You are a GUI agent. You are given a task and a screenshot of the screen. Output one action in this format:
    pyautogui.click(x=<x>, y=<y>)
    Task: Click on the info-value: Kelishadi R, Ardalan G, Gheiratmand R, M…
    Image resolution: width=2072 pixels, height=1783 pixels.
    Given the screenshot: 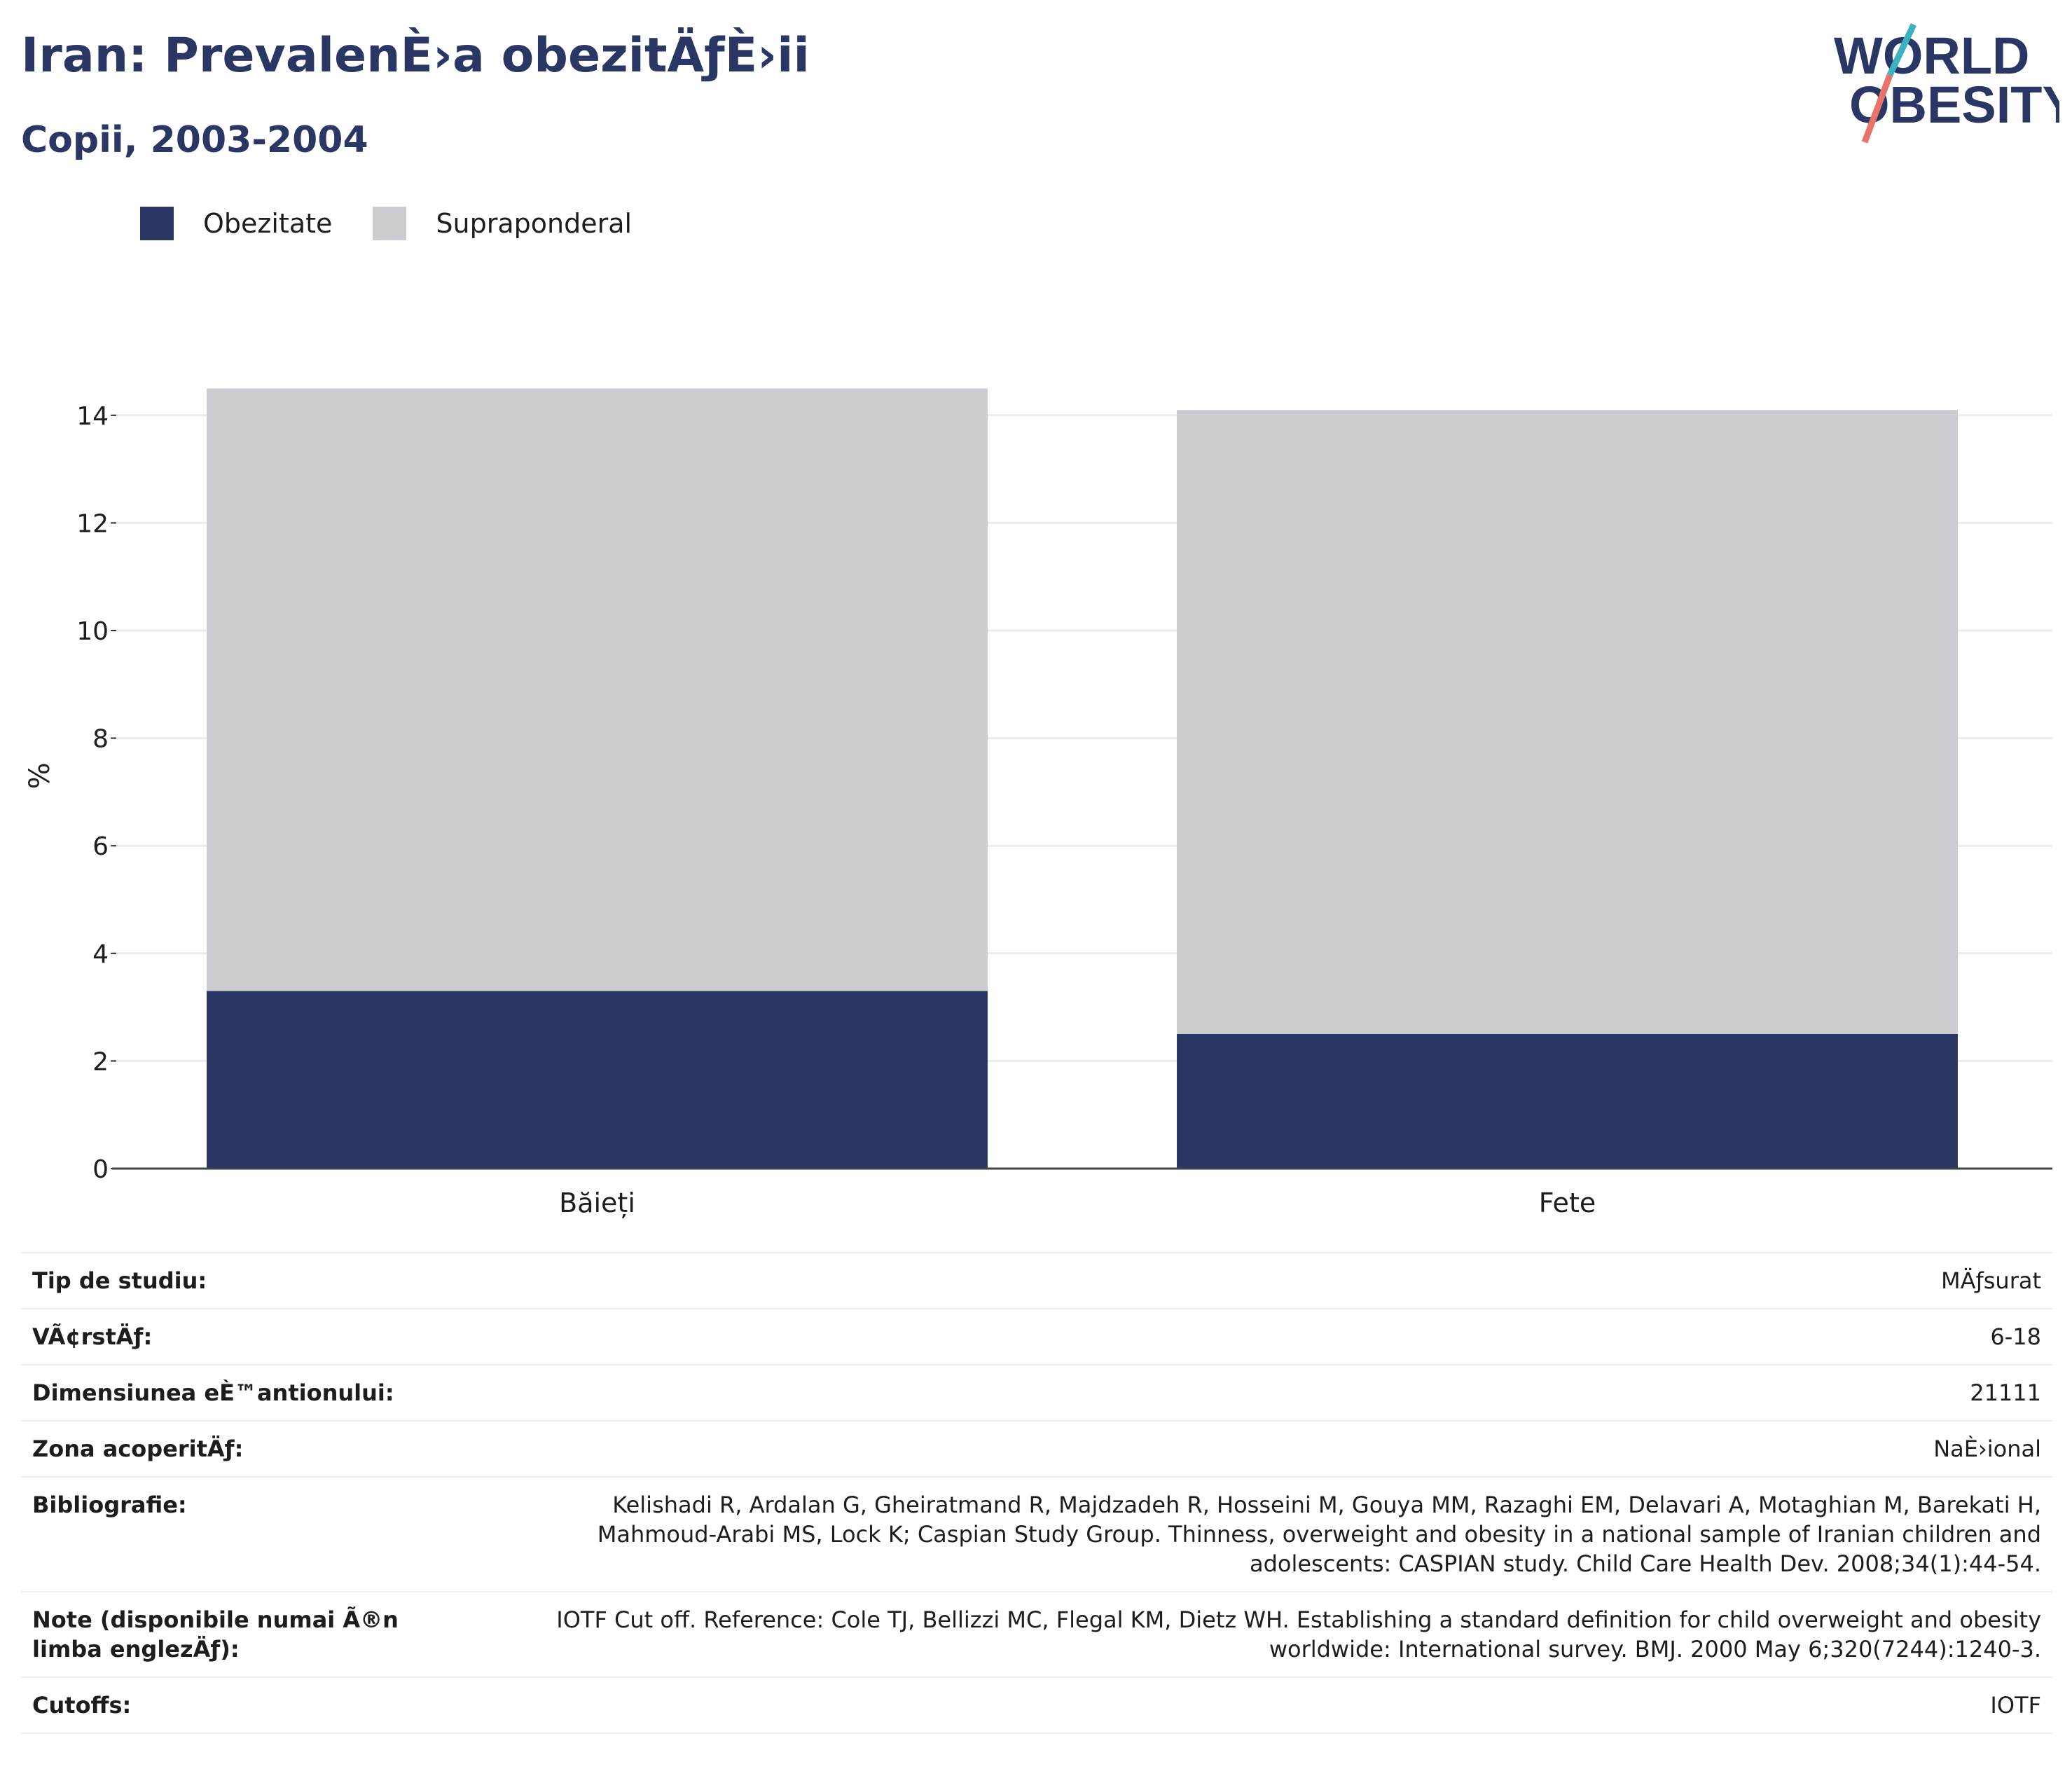 What is the action you would take?
    pyautogui.click(x=1319, y=1534)
    